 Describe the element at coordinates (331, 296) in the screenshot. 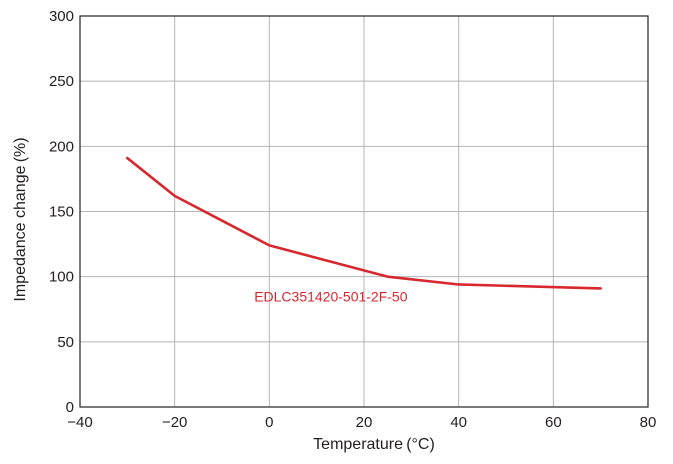

I see `series-label: EDLC351420-501-2F-50` at that location.